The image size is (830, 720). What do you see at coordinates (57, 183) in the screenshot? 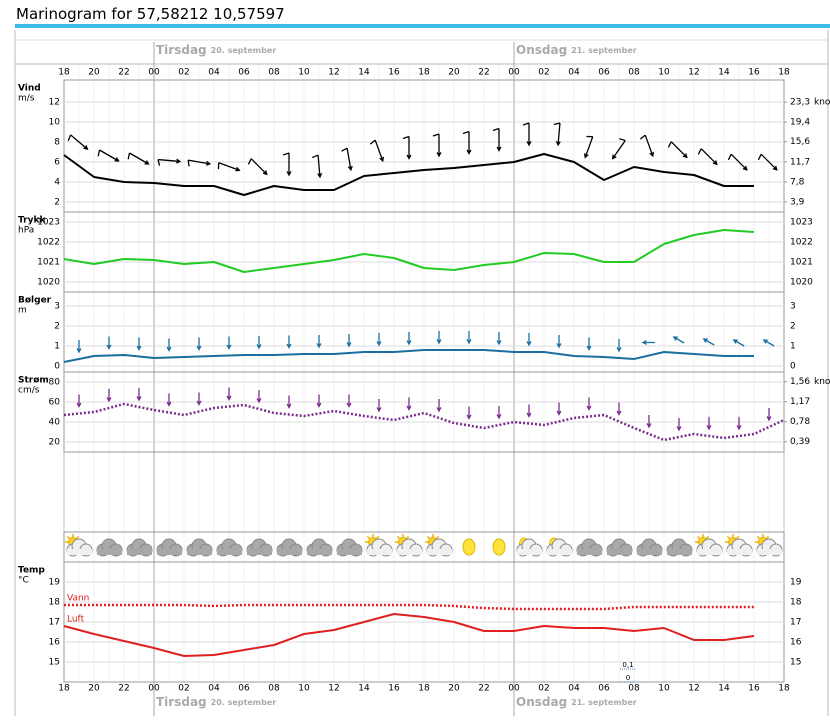
I see `y-tick-label: 4` at bounding box center [57, 183].